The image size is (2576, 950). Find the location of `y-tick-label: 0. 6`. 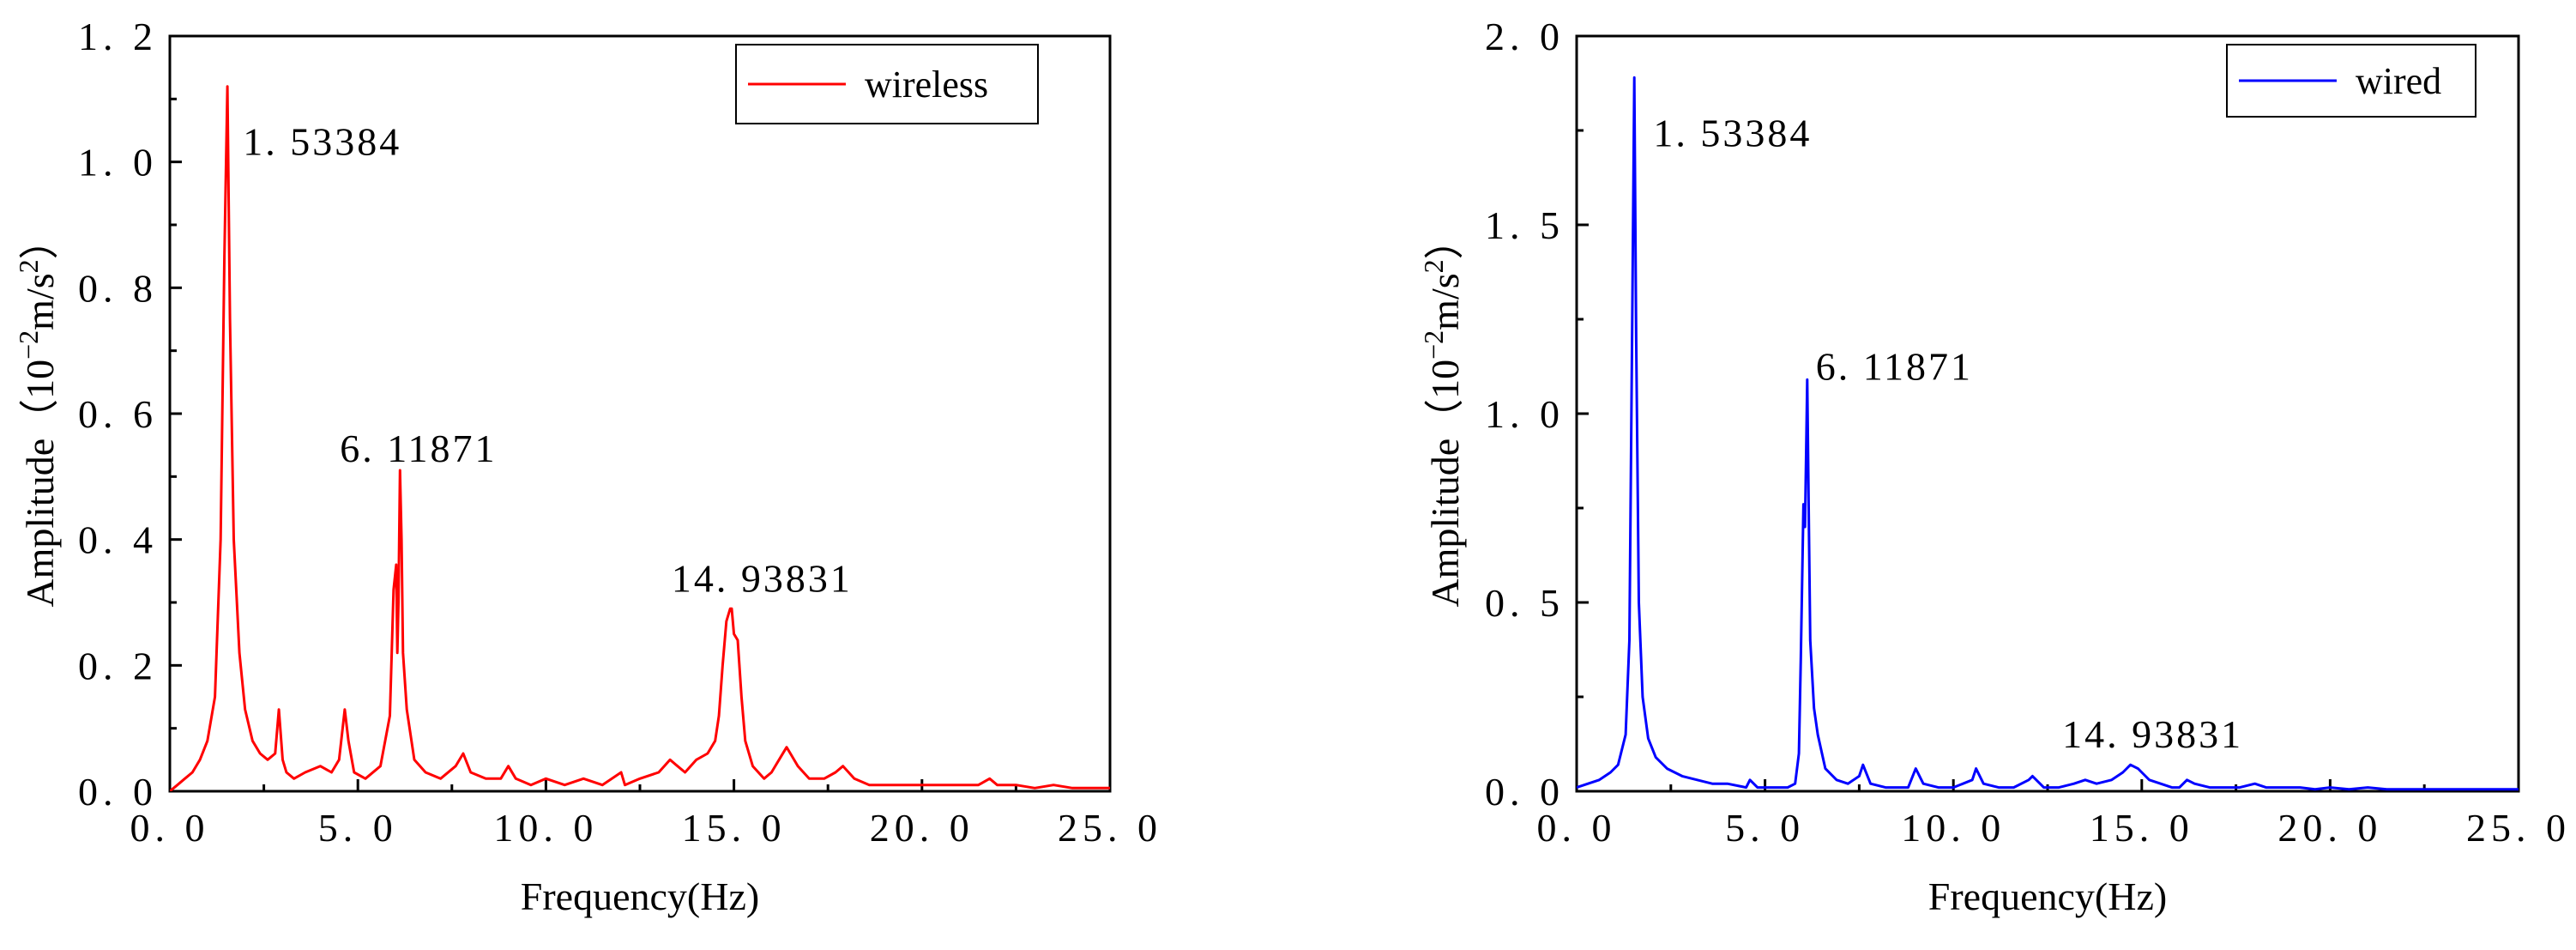

y-tick-label: 0. 6 is located at coordinates (118, 414).